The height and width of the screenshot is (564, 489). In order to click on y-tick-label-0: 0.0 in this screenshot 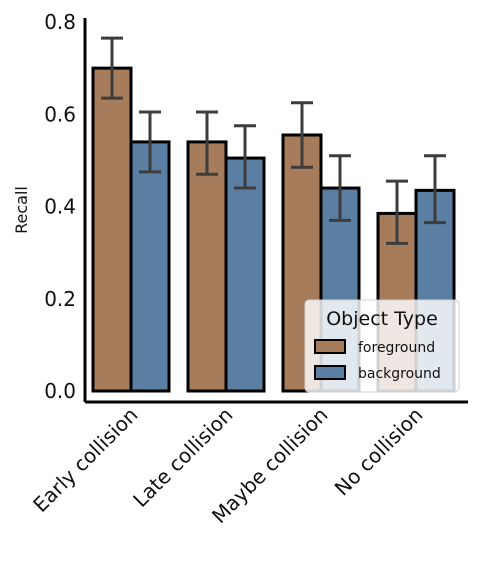, I will do `click(60, 391)`.